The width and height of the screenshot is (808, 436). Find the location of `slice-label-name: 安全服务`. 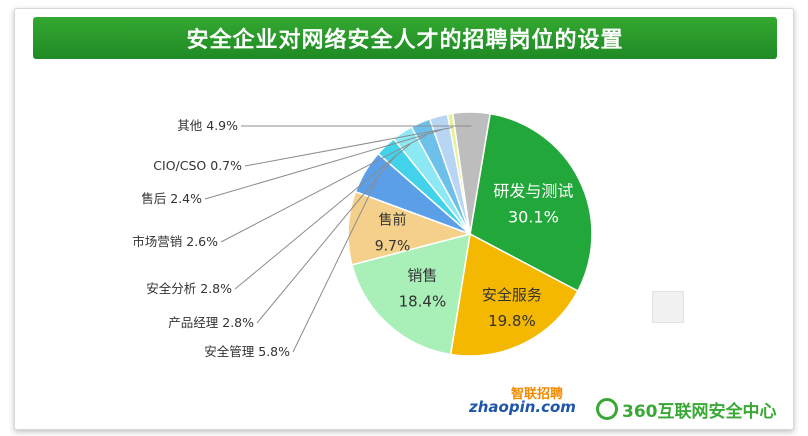

slice-label-name: 安全服务 is located at coordinates (512, 295).